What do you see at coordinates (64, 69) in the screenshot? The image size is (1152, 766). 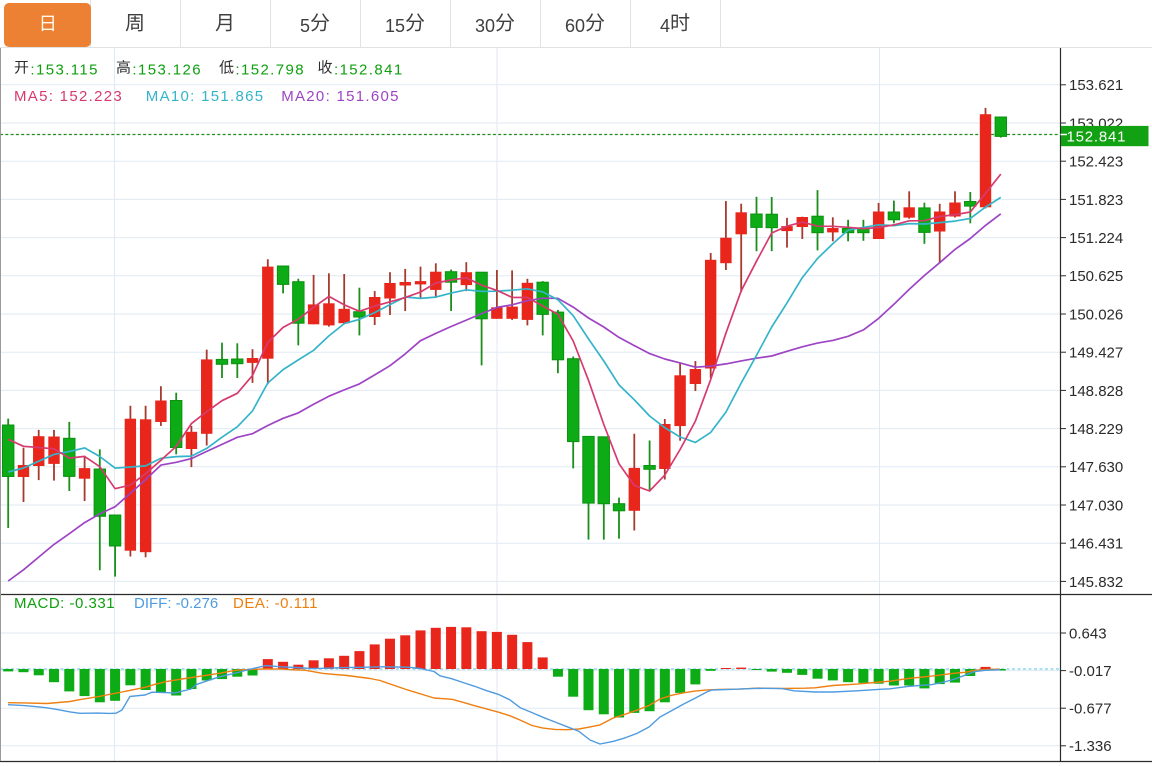 I see `svg-text: :153.115` at bounding box center [64, 69].